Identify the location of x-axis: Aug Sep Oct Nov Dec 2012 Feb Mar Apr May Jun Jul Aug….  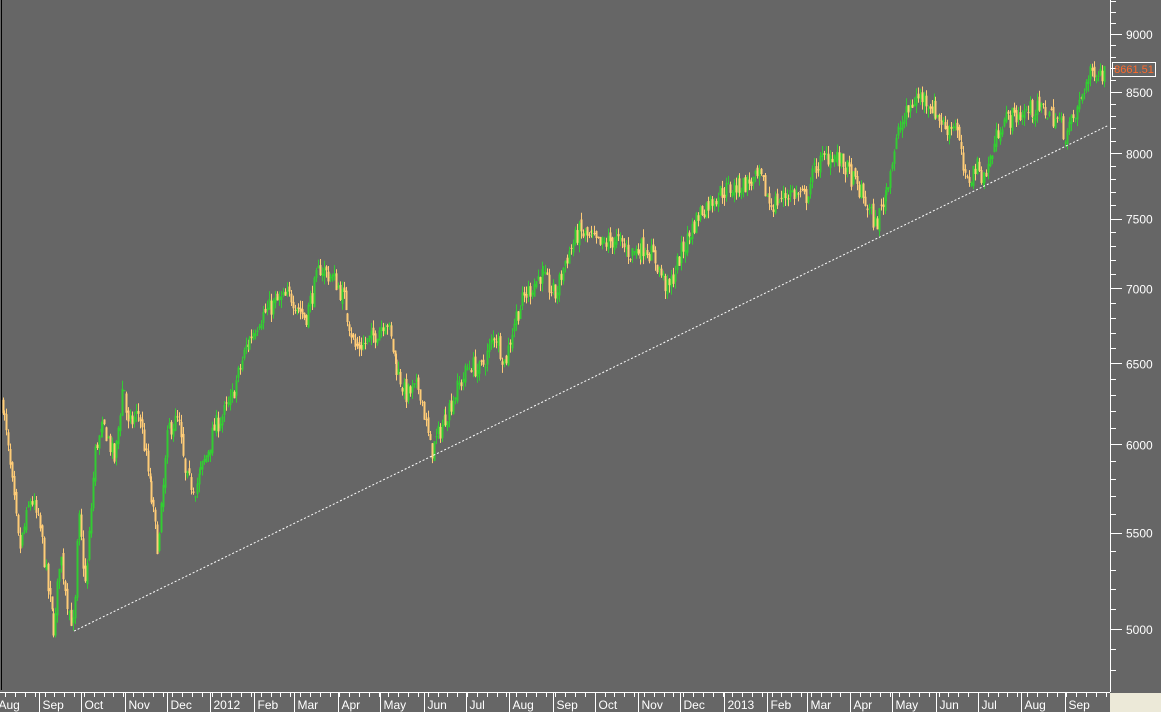
(555, 702).